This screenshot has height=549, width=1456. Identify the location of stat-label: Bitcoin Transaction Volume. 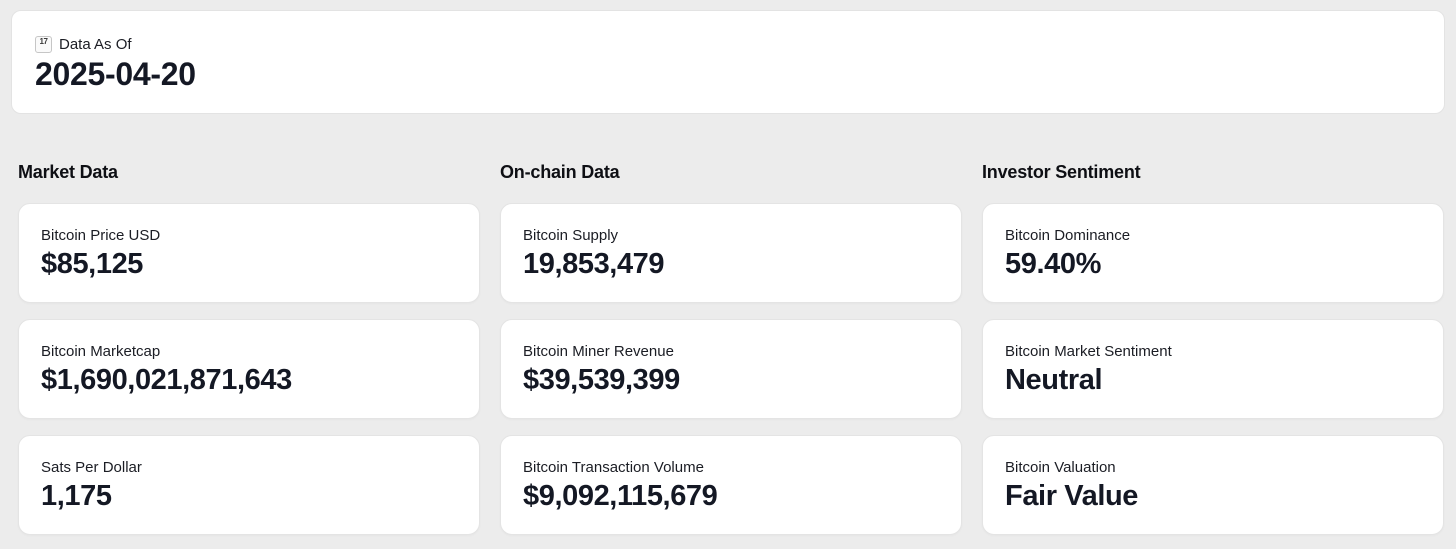
(613, 467).